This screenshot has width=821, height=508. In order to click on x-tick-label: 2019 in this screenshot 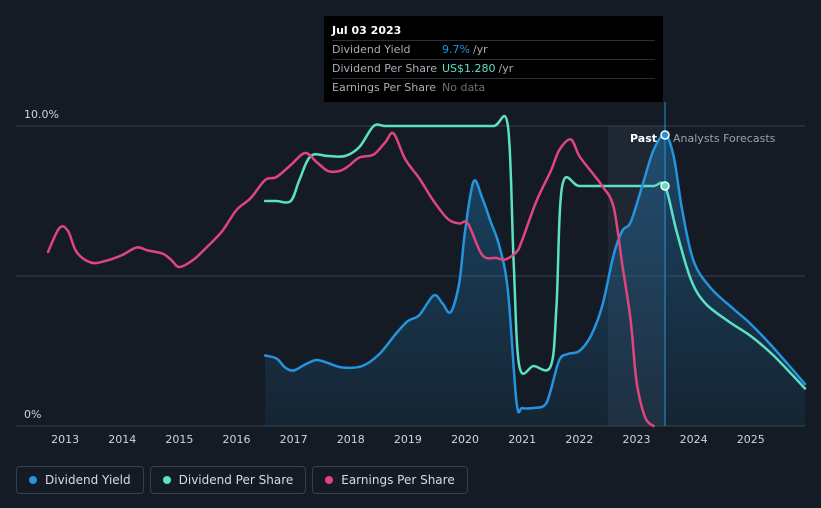, I will do `click(408, 439)`.